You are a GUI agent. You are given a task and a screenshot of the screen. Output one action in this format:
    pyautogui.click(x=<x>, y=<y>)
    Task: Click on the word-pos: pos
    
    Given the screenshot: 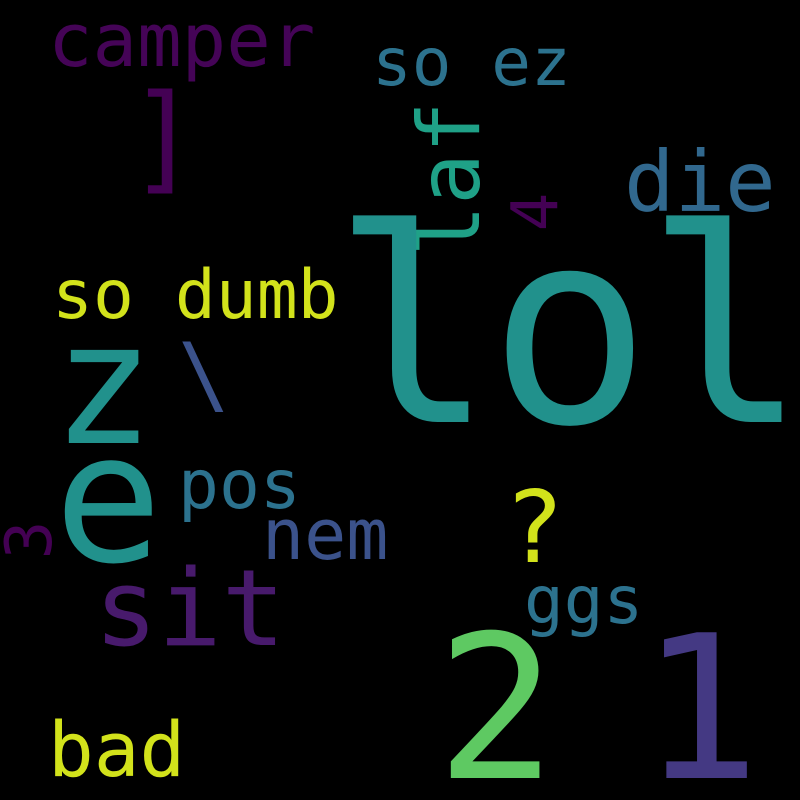 What is the action you would take?
    pyautogui.click(x=239, y=485)
    